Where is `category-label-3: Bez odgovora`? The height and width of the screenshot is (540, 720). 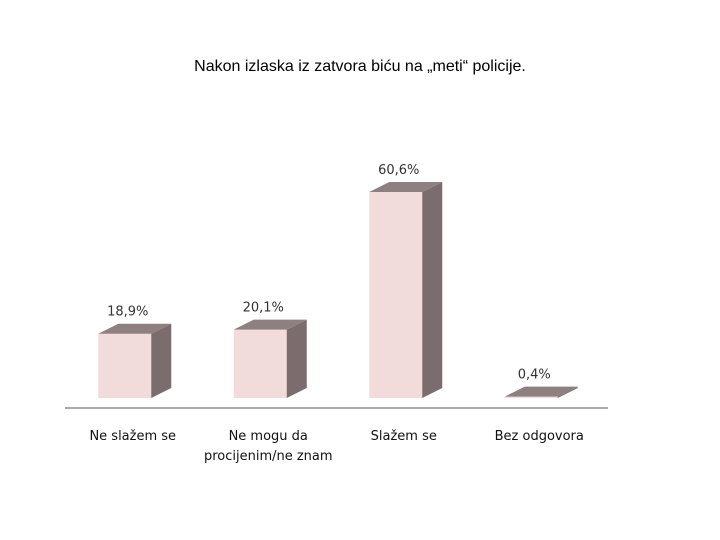
category-label-3: Bez odgovora is located at coordinates (539, 436).